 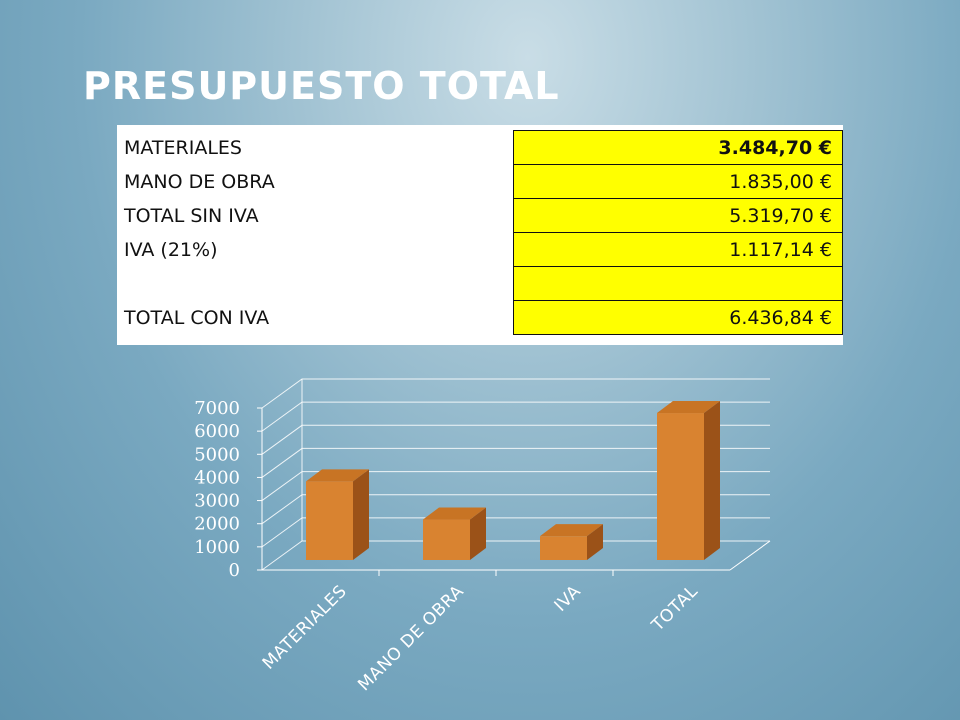 I want to click on y-tick-label: 3000, so click(x=217, y=501).